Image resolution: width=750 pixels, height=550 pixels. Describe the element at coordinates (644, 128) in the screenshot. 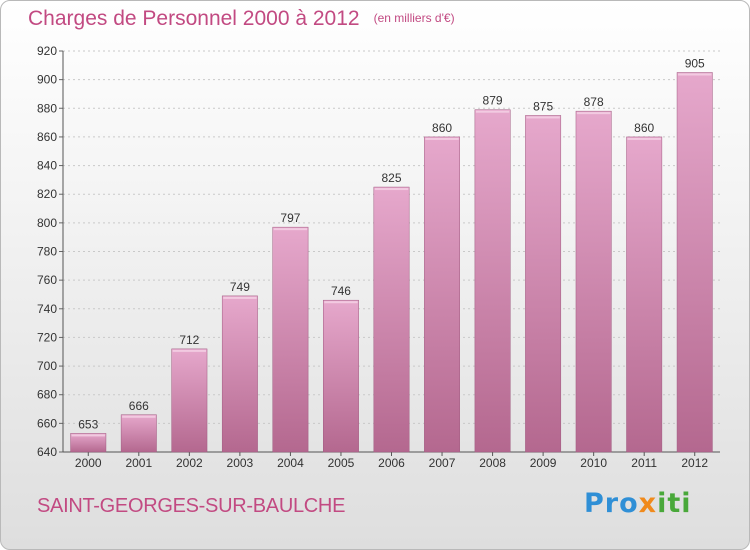

I see `data-label-2011: 860` at that location.